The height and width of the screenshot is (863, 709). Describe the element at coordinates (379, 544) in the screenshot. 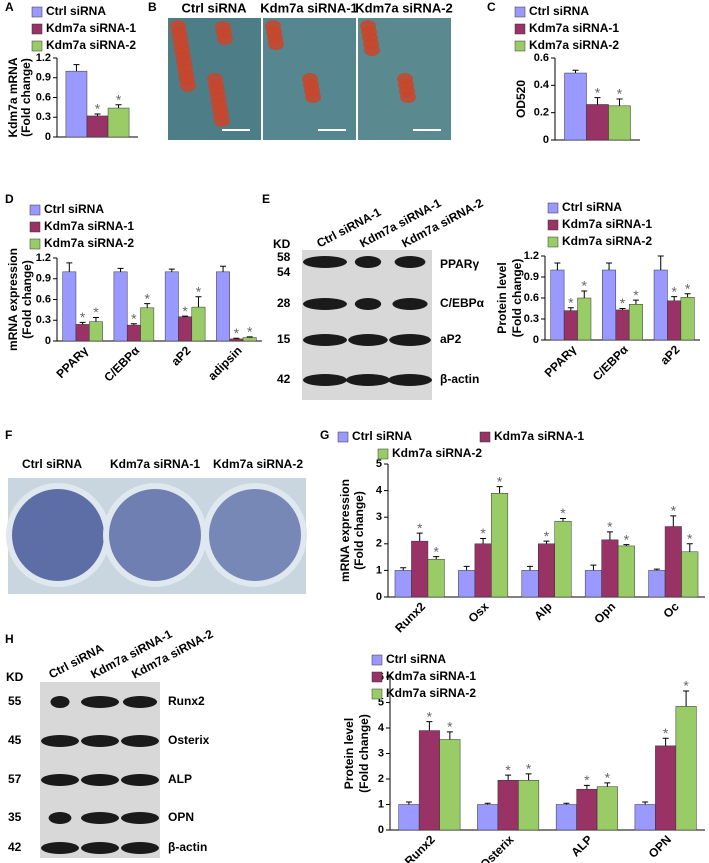

I see `y-tick-label: 2` at that location.